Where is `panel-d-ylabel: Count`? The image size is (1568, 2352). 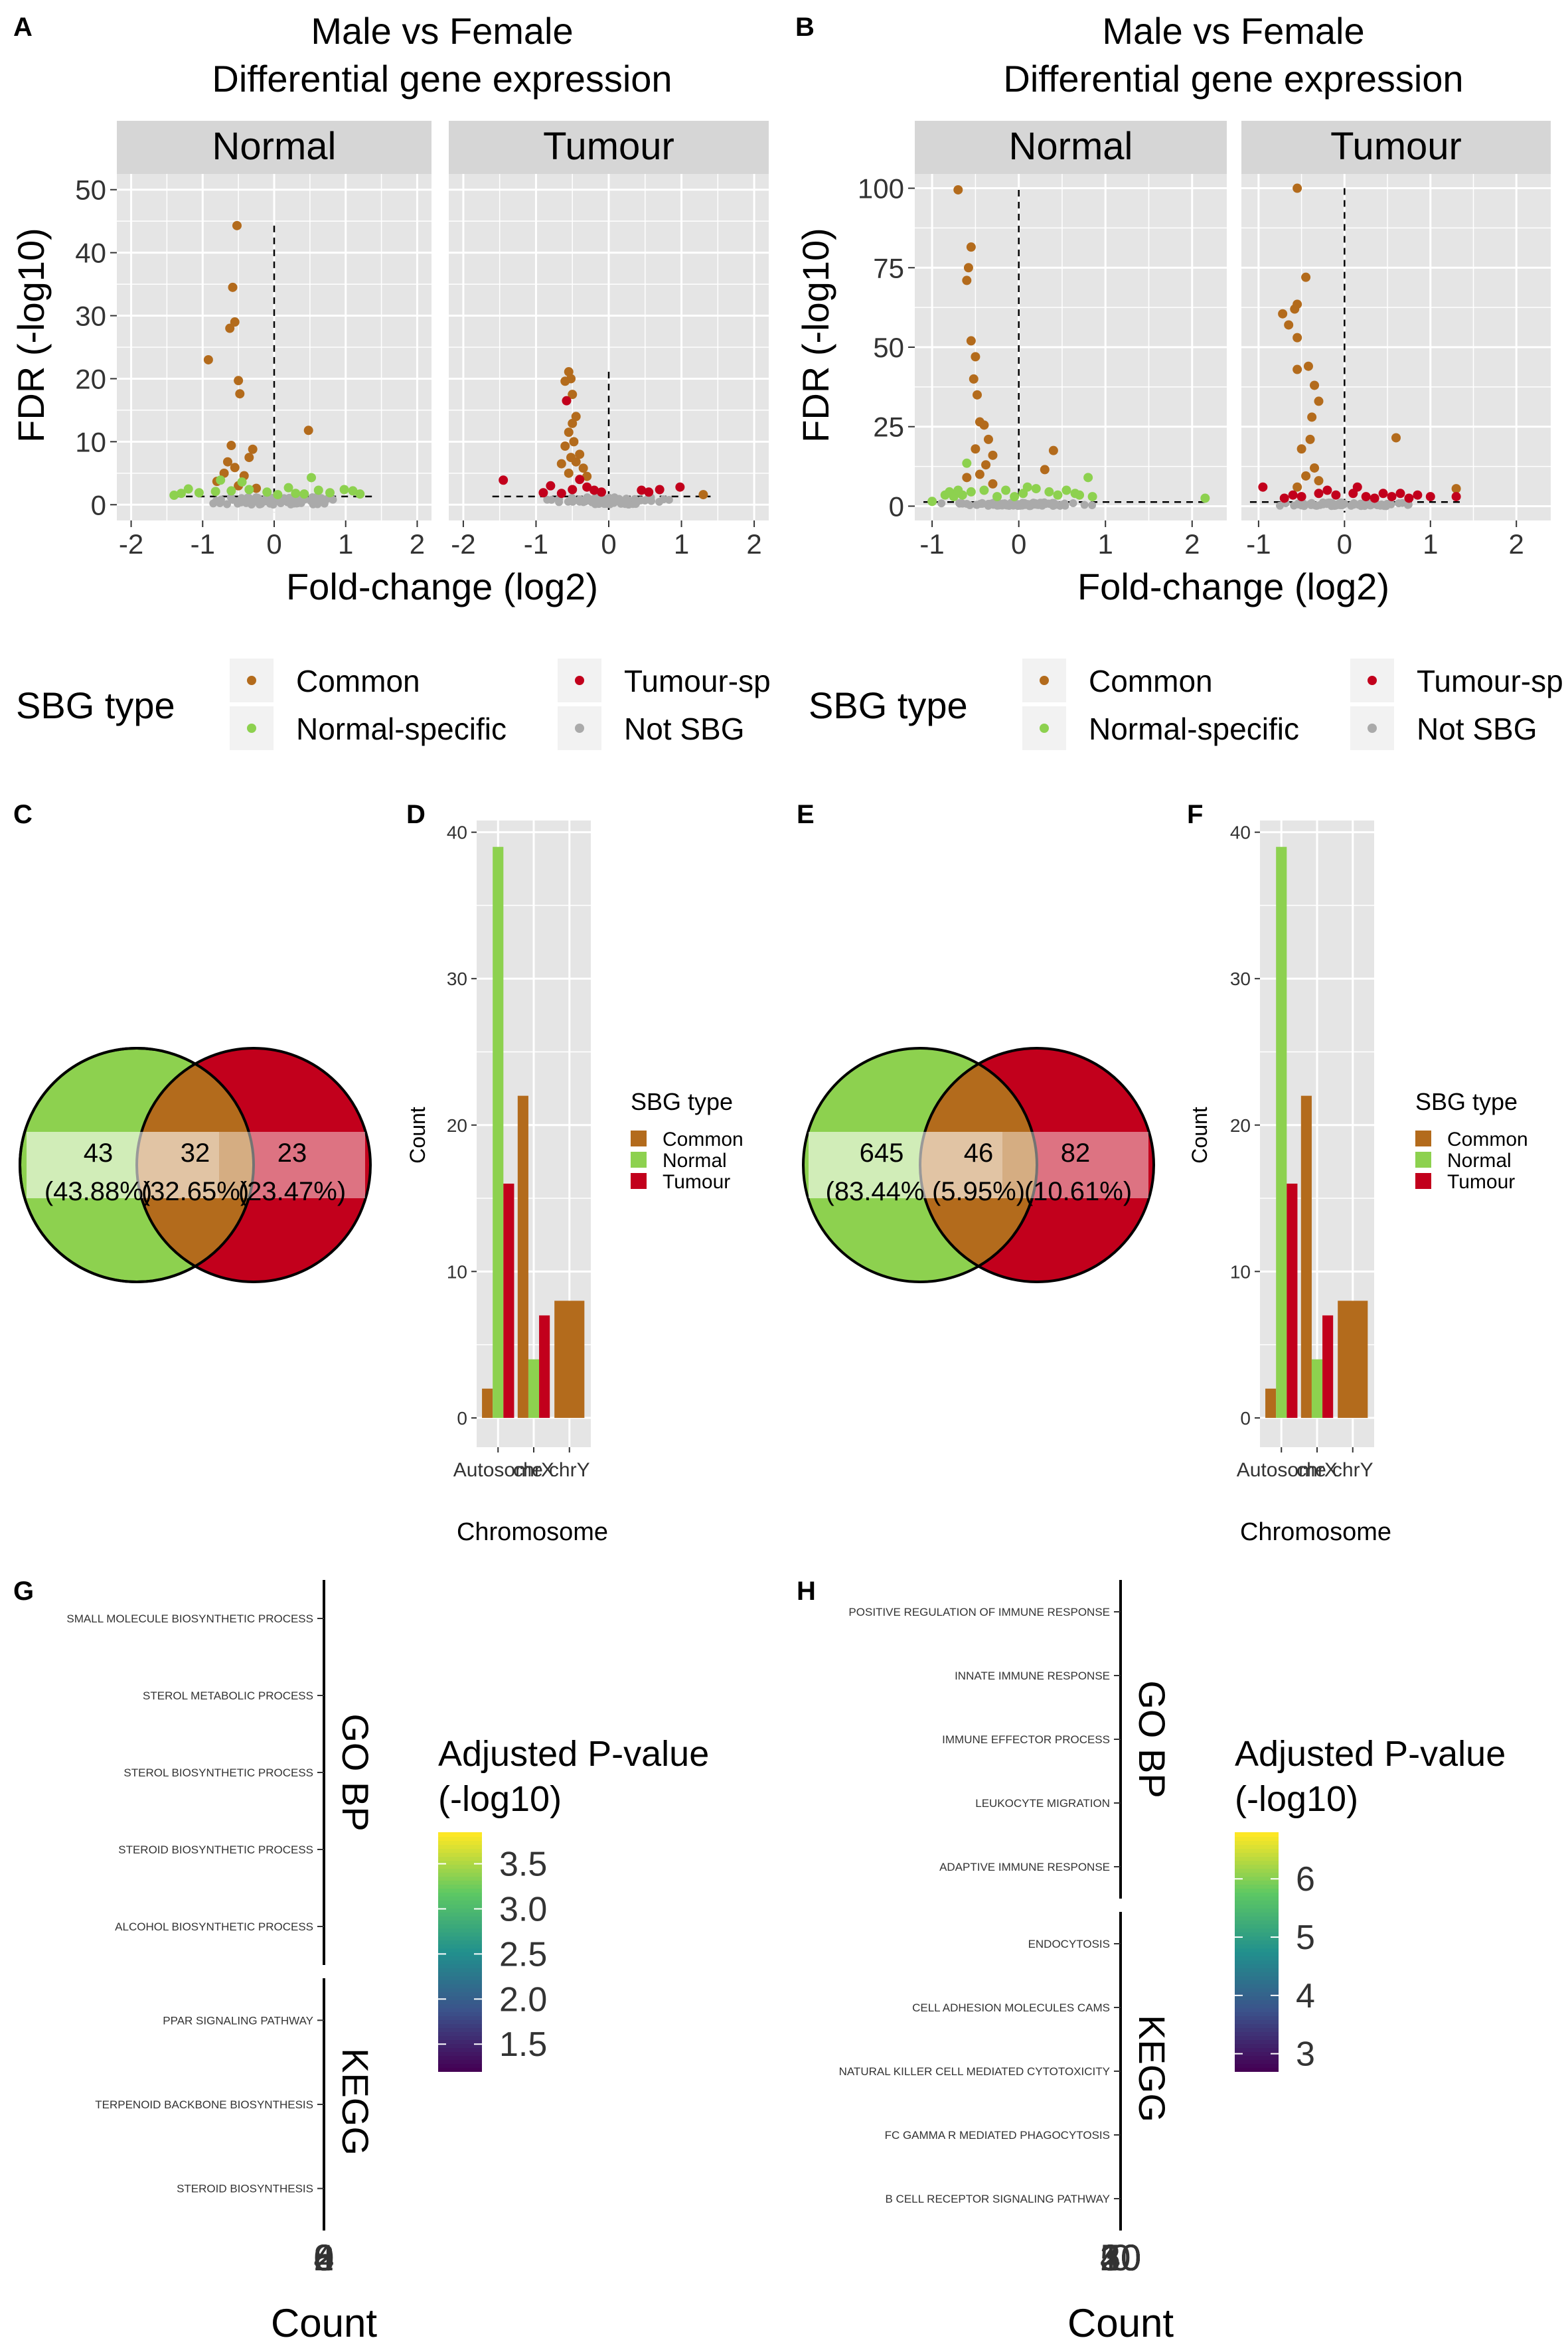 panel-d-ylabel: Count is located at coordinates (418, 1135).